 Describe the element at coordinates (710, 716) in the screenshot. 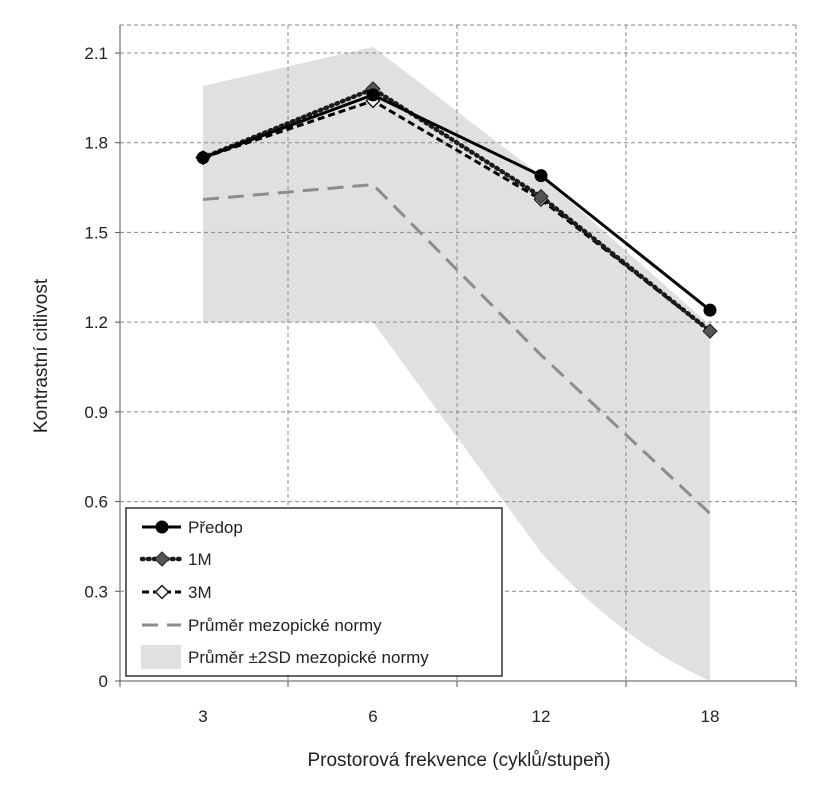

I see `x-tick-label-3: 18` at that location.